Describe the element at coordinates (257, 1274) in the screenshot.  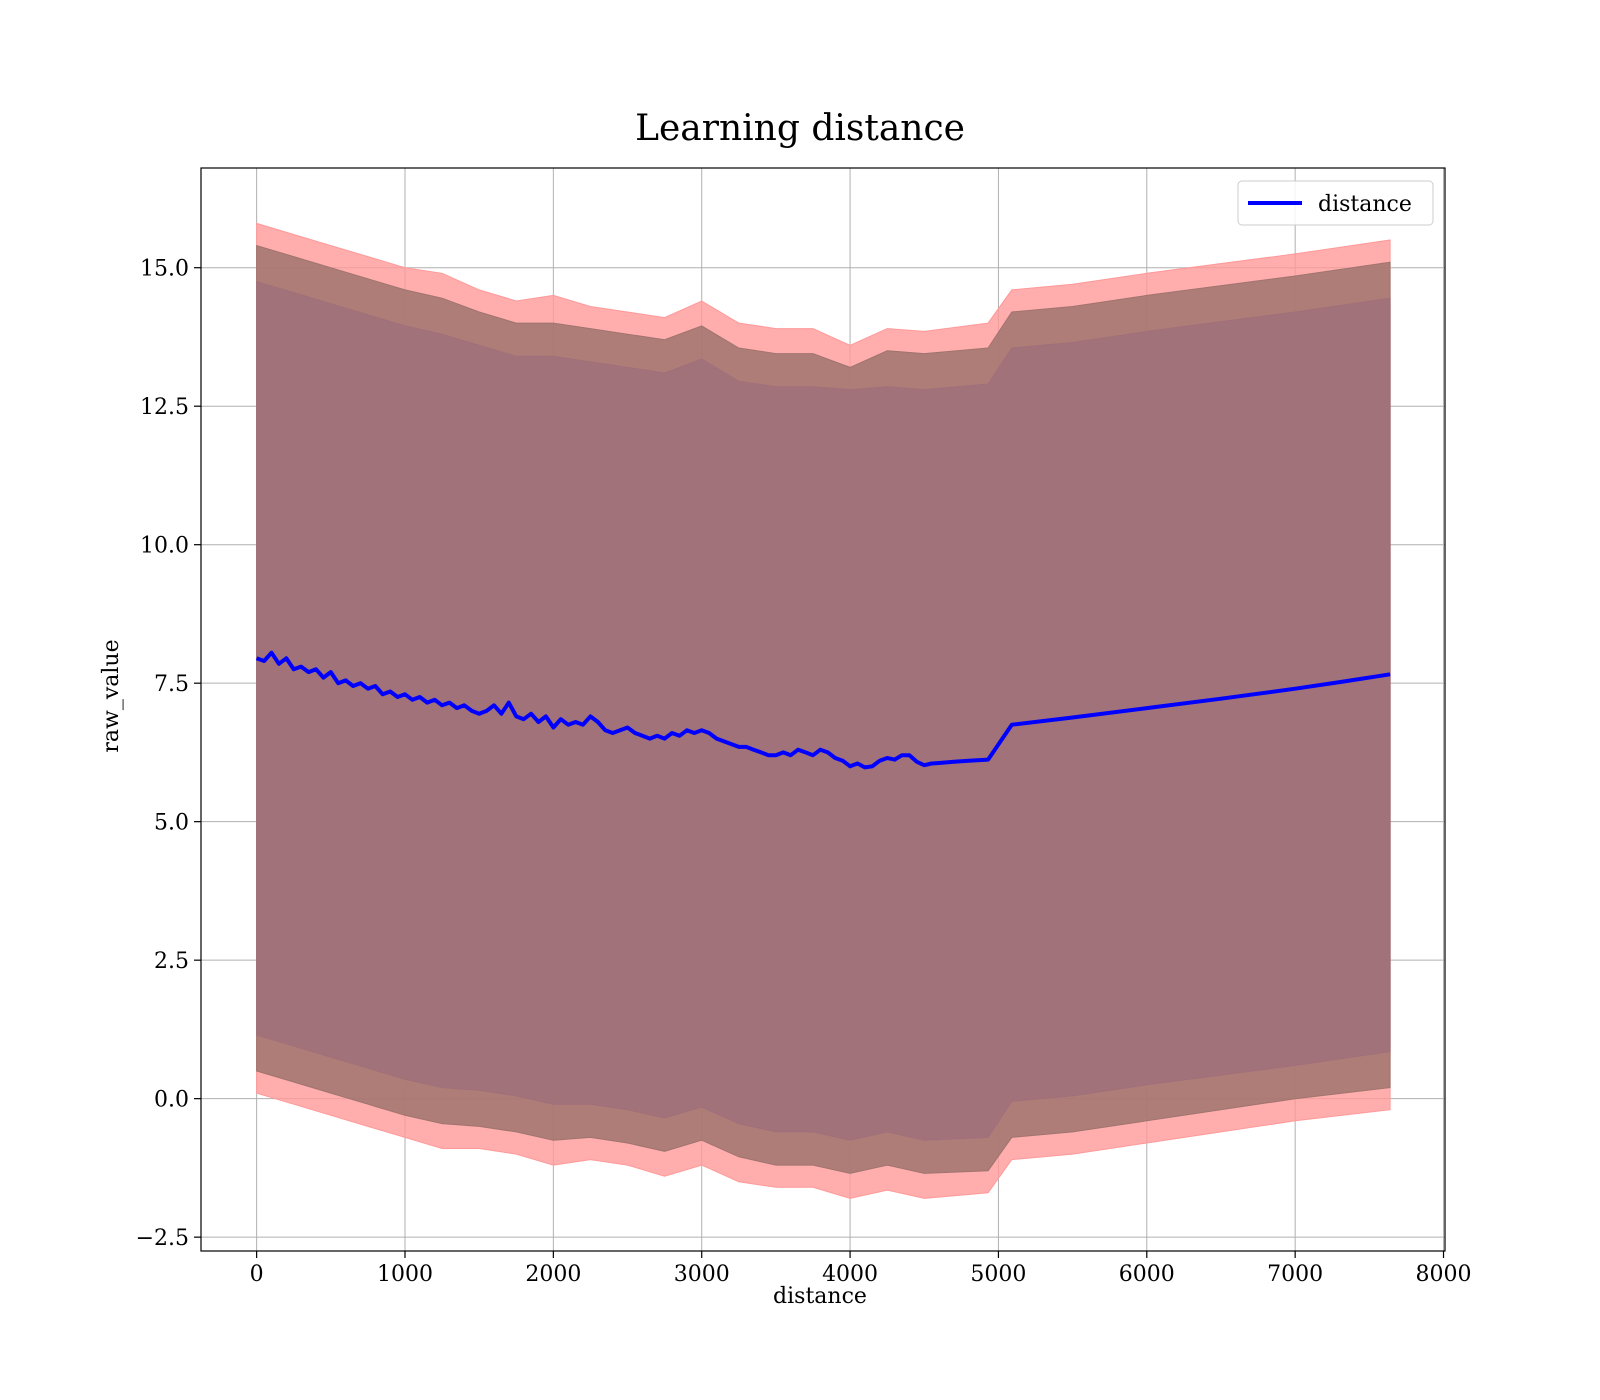
I see `x-tick-label: 0` at that location.